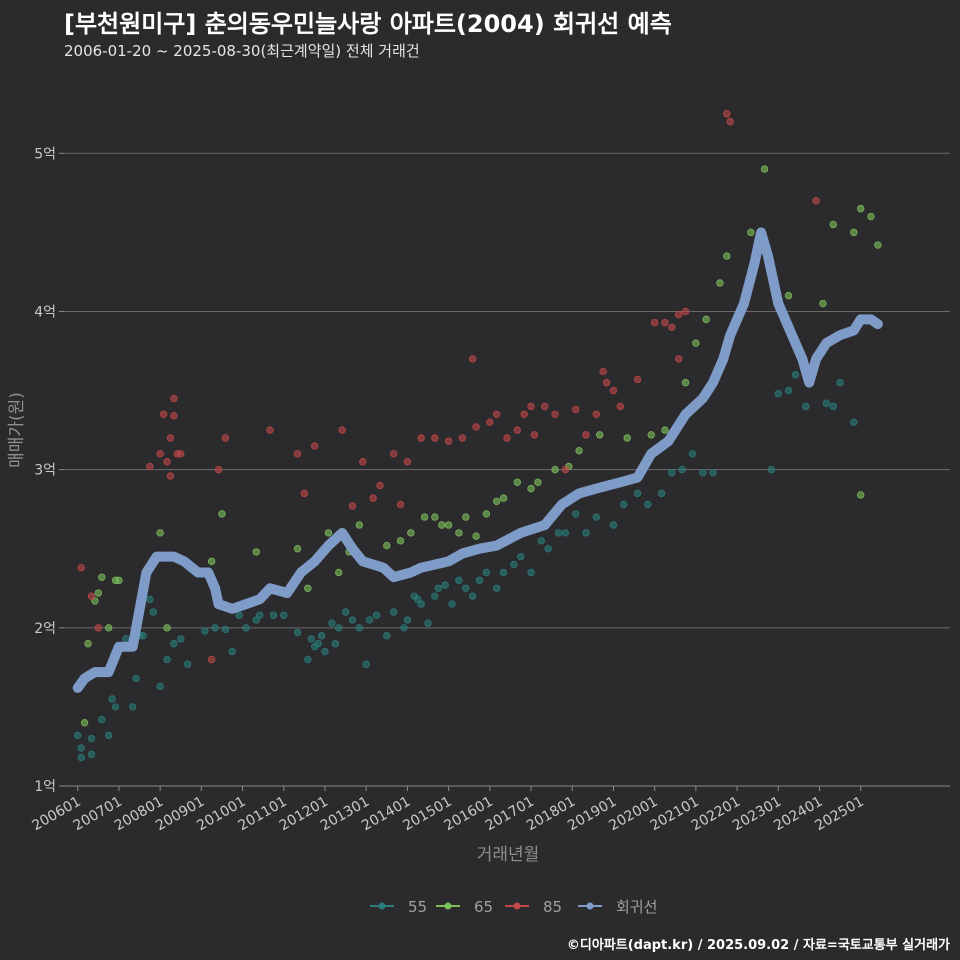  I want to click on legend: 55 65 85 회귀선, so click(513, 907).